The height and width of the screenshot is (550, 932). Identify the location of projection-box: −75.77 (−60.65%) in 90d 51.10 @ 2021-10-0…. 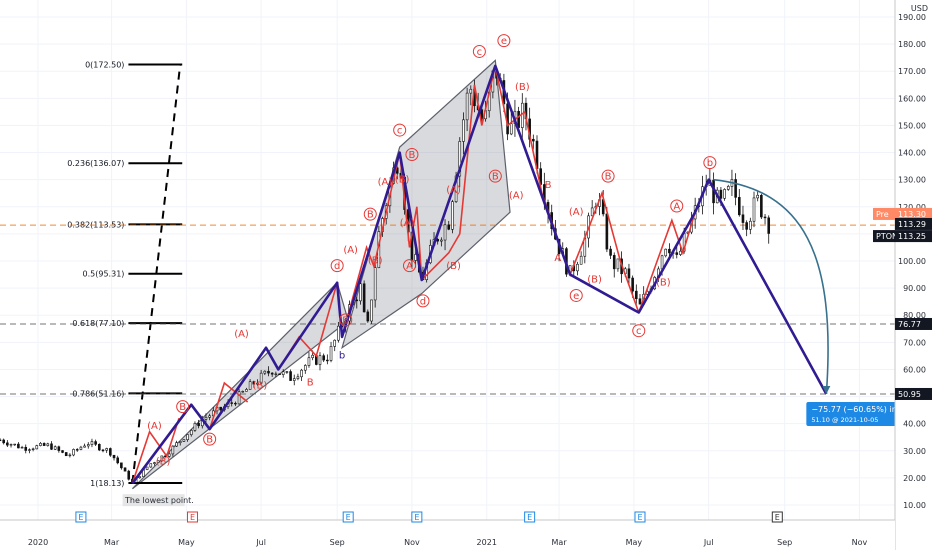
(864, 413).